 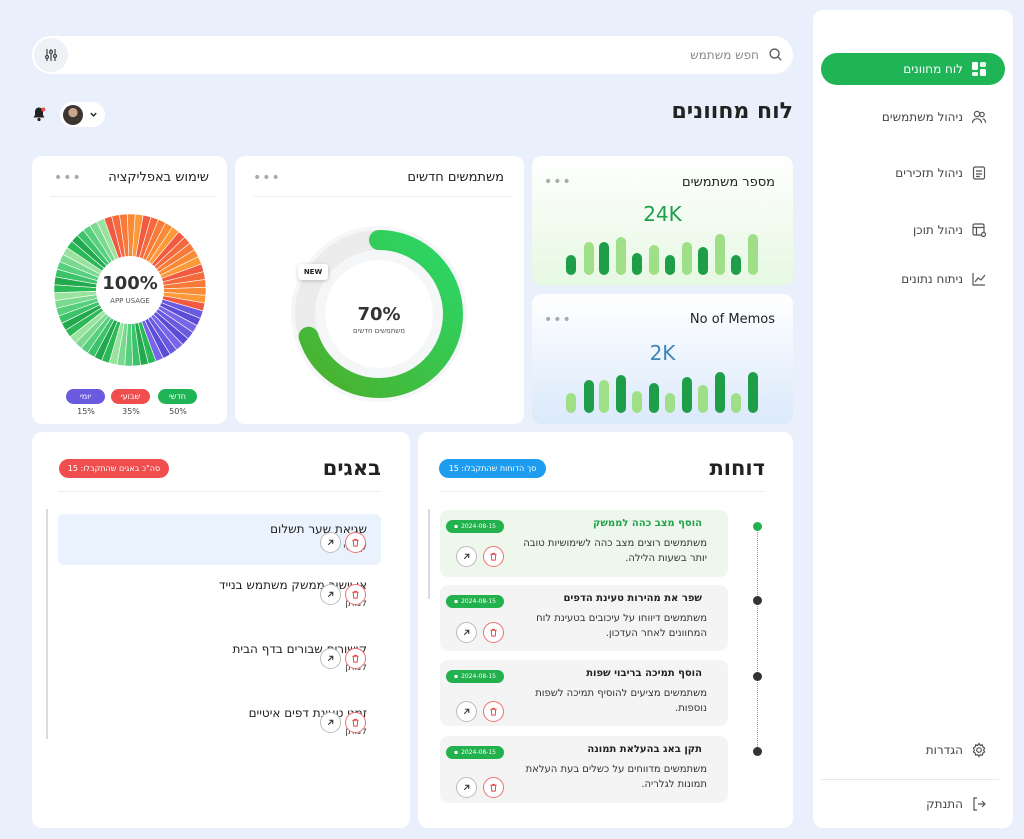 What do you see at coordinates (158, 177) in the screenshot?
I see `card-title: שימוש באפליקציה` at bounding box center [158, 177].